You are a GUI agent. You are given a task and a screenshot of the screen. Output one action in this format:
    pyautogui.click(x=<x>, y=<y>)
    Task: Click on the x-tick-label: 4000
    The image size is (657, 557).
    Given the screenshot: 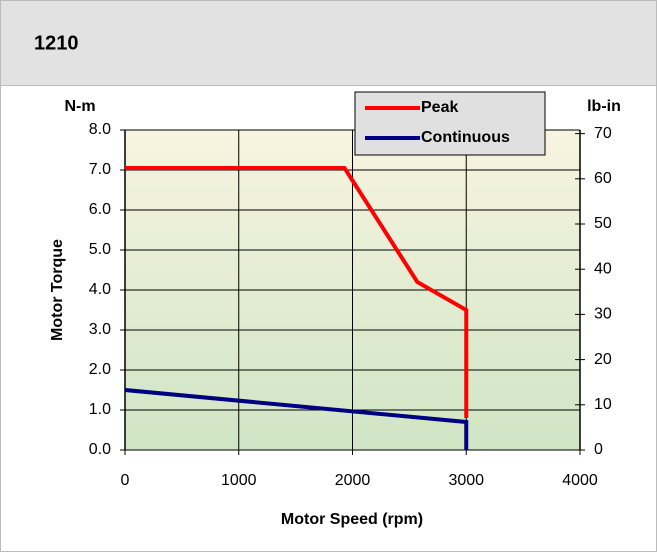 What is the action you would take?
    pyautogui.click(x=580, y=480)
    